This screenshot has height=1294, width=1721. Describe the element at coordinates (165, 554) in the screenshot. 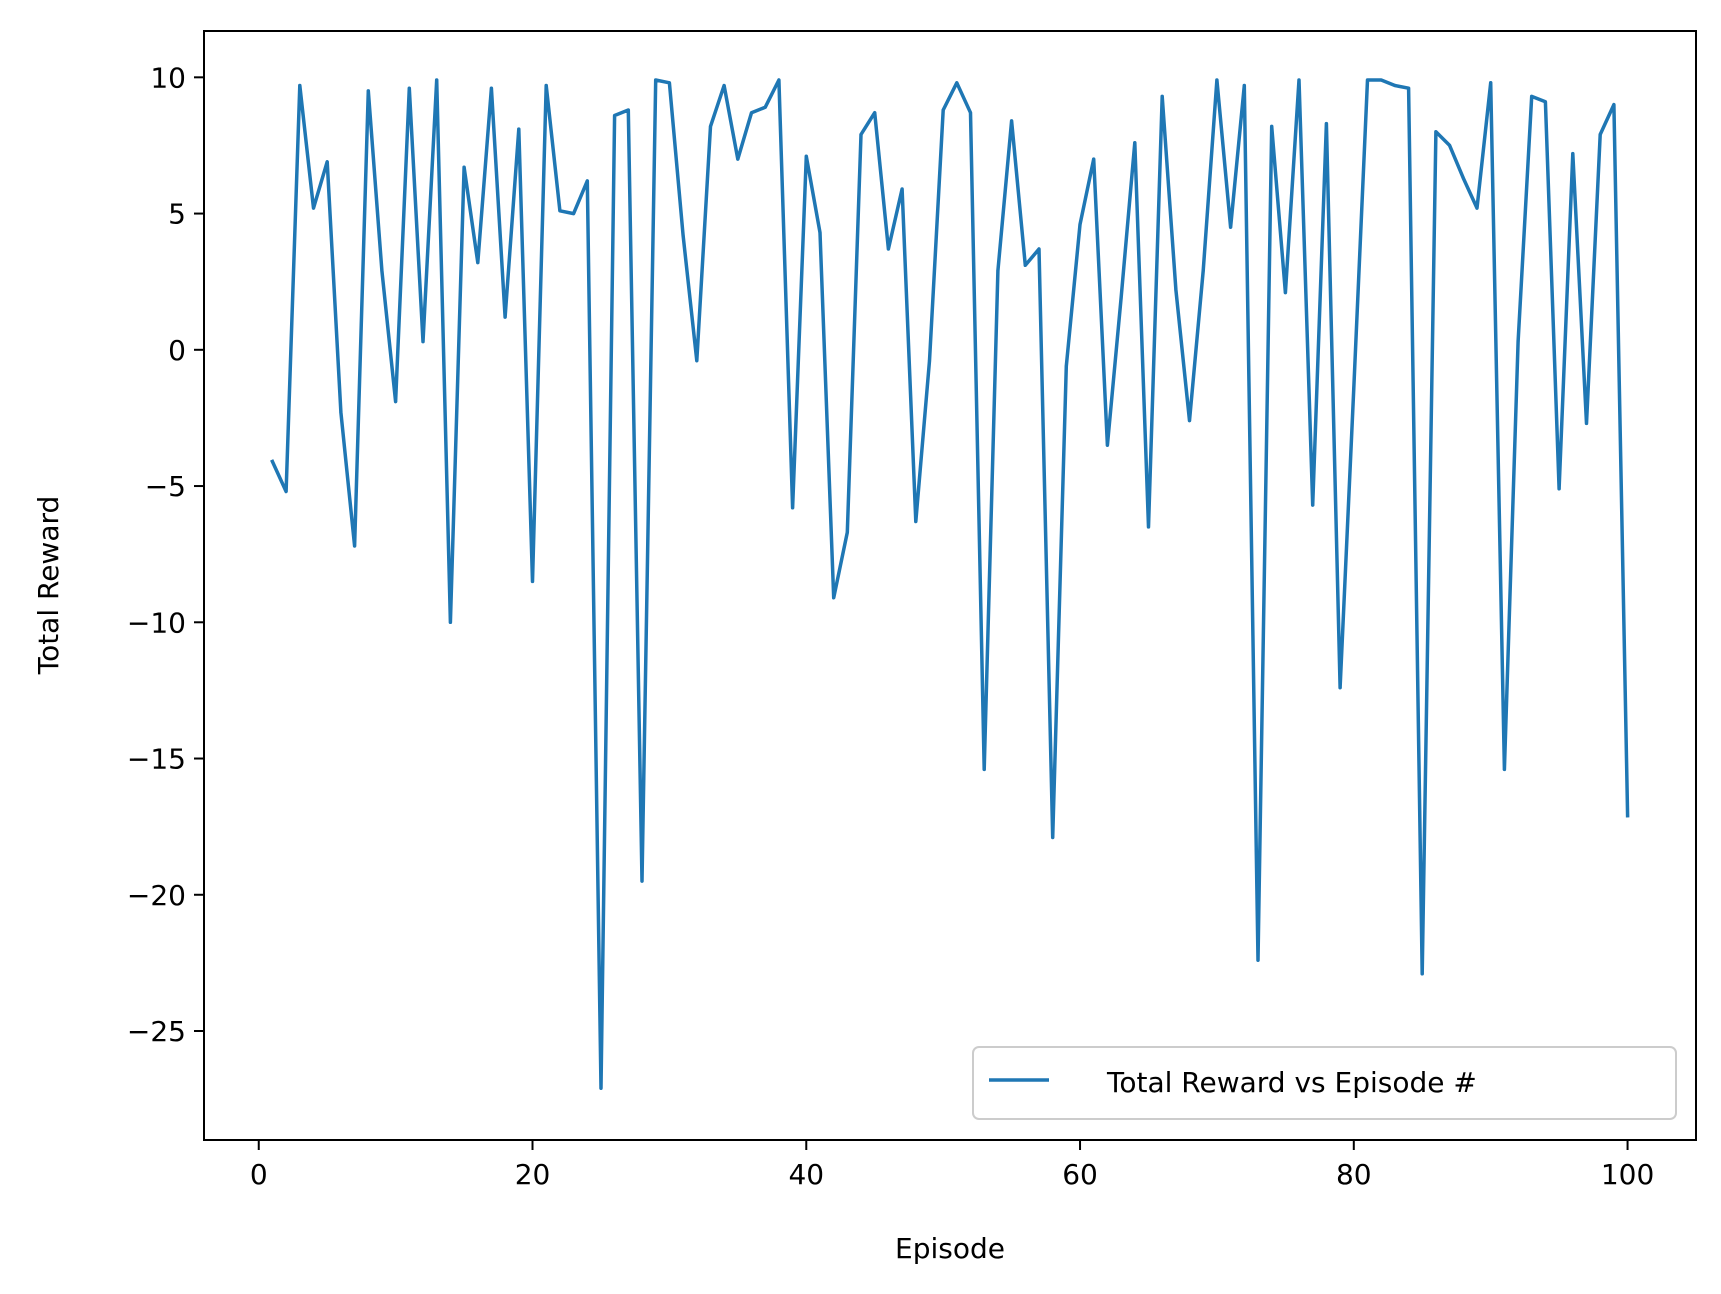

I see `y-axis-ticks: 10 5 0 −5 −10 −15 −20 −25` at that location.